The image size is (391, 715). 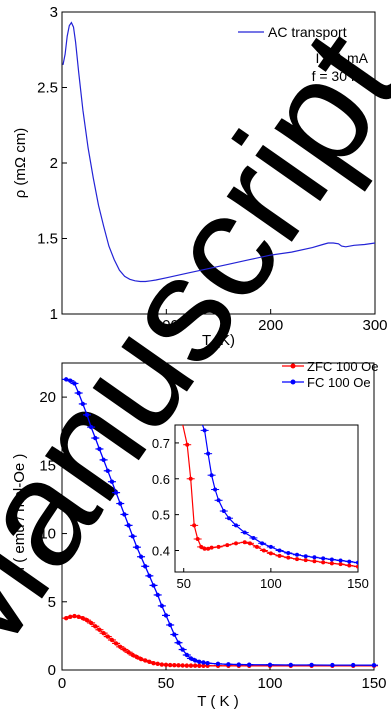 I want to click on bottom-legend-label-fc: FC 100 Oe, so click(x=339, y=382).